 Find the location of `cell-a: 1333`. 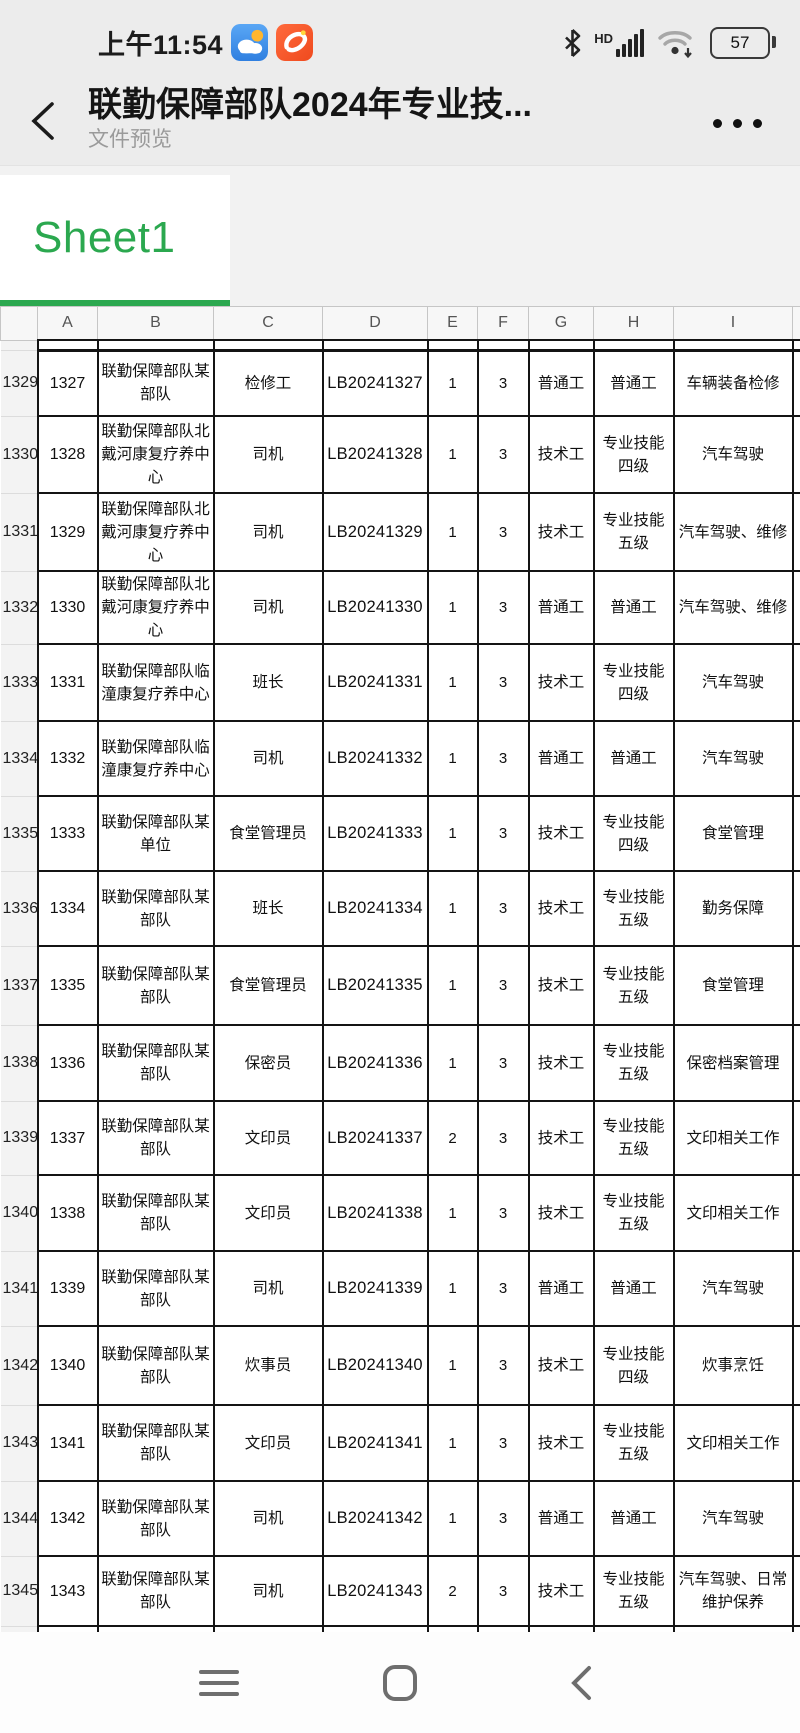

cell-a: 1333 is located at coordinates (67, 833).